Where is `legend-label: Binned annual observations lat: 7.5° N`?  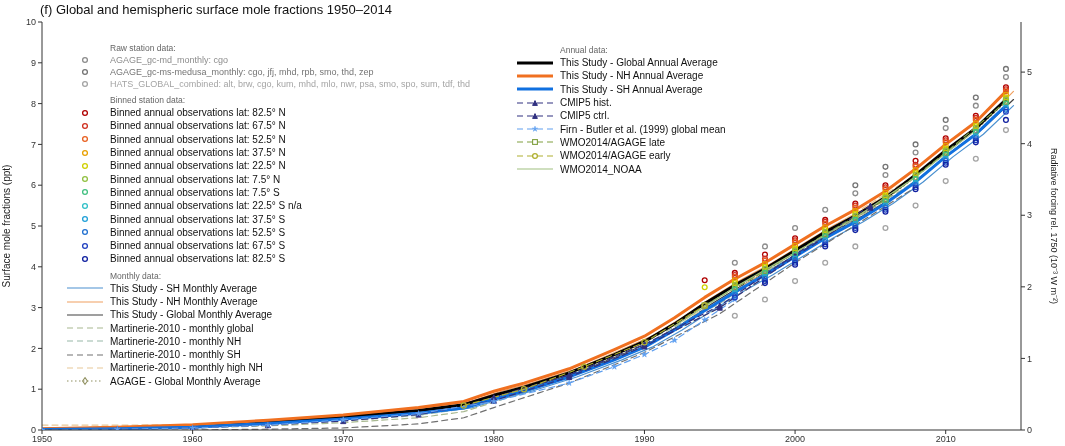
legend-label: Binned annual observations lat: 7.5° N is located at coordinates (195, 179).